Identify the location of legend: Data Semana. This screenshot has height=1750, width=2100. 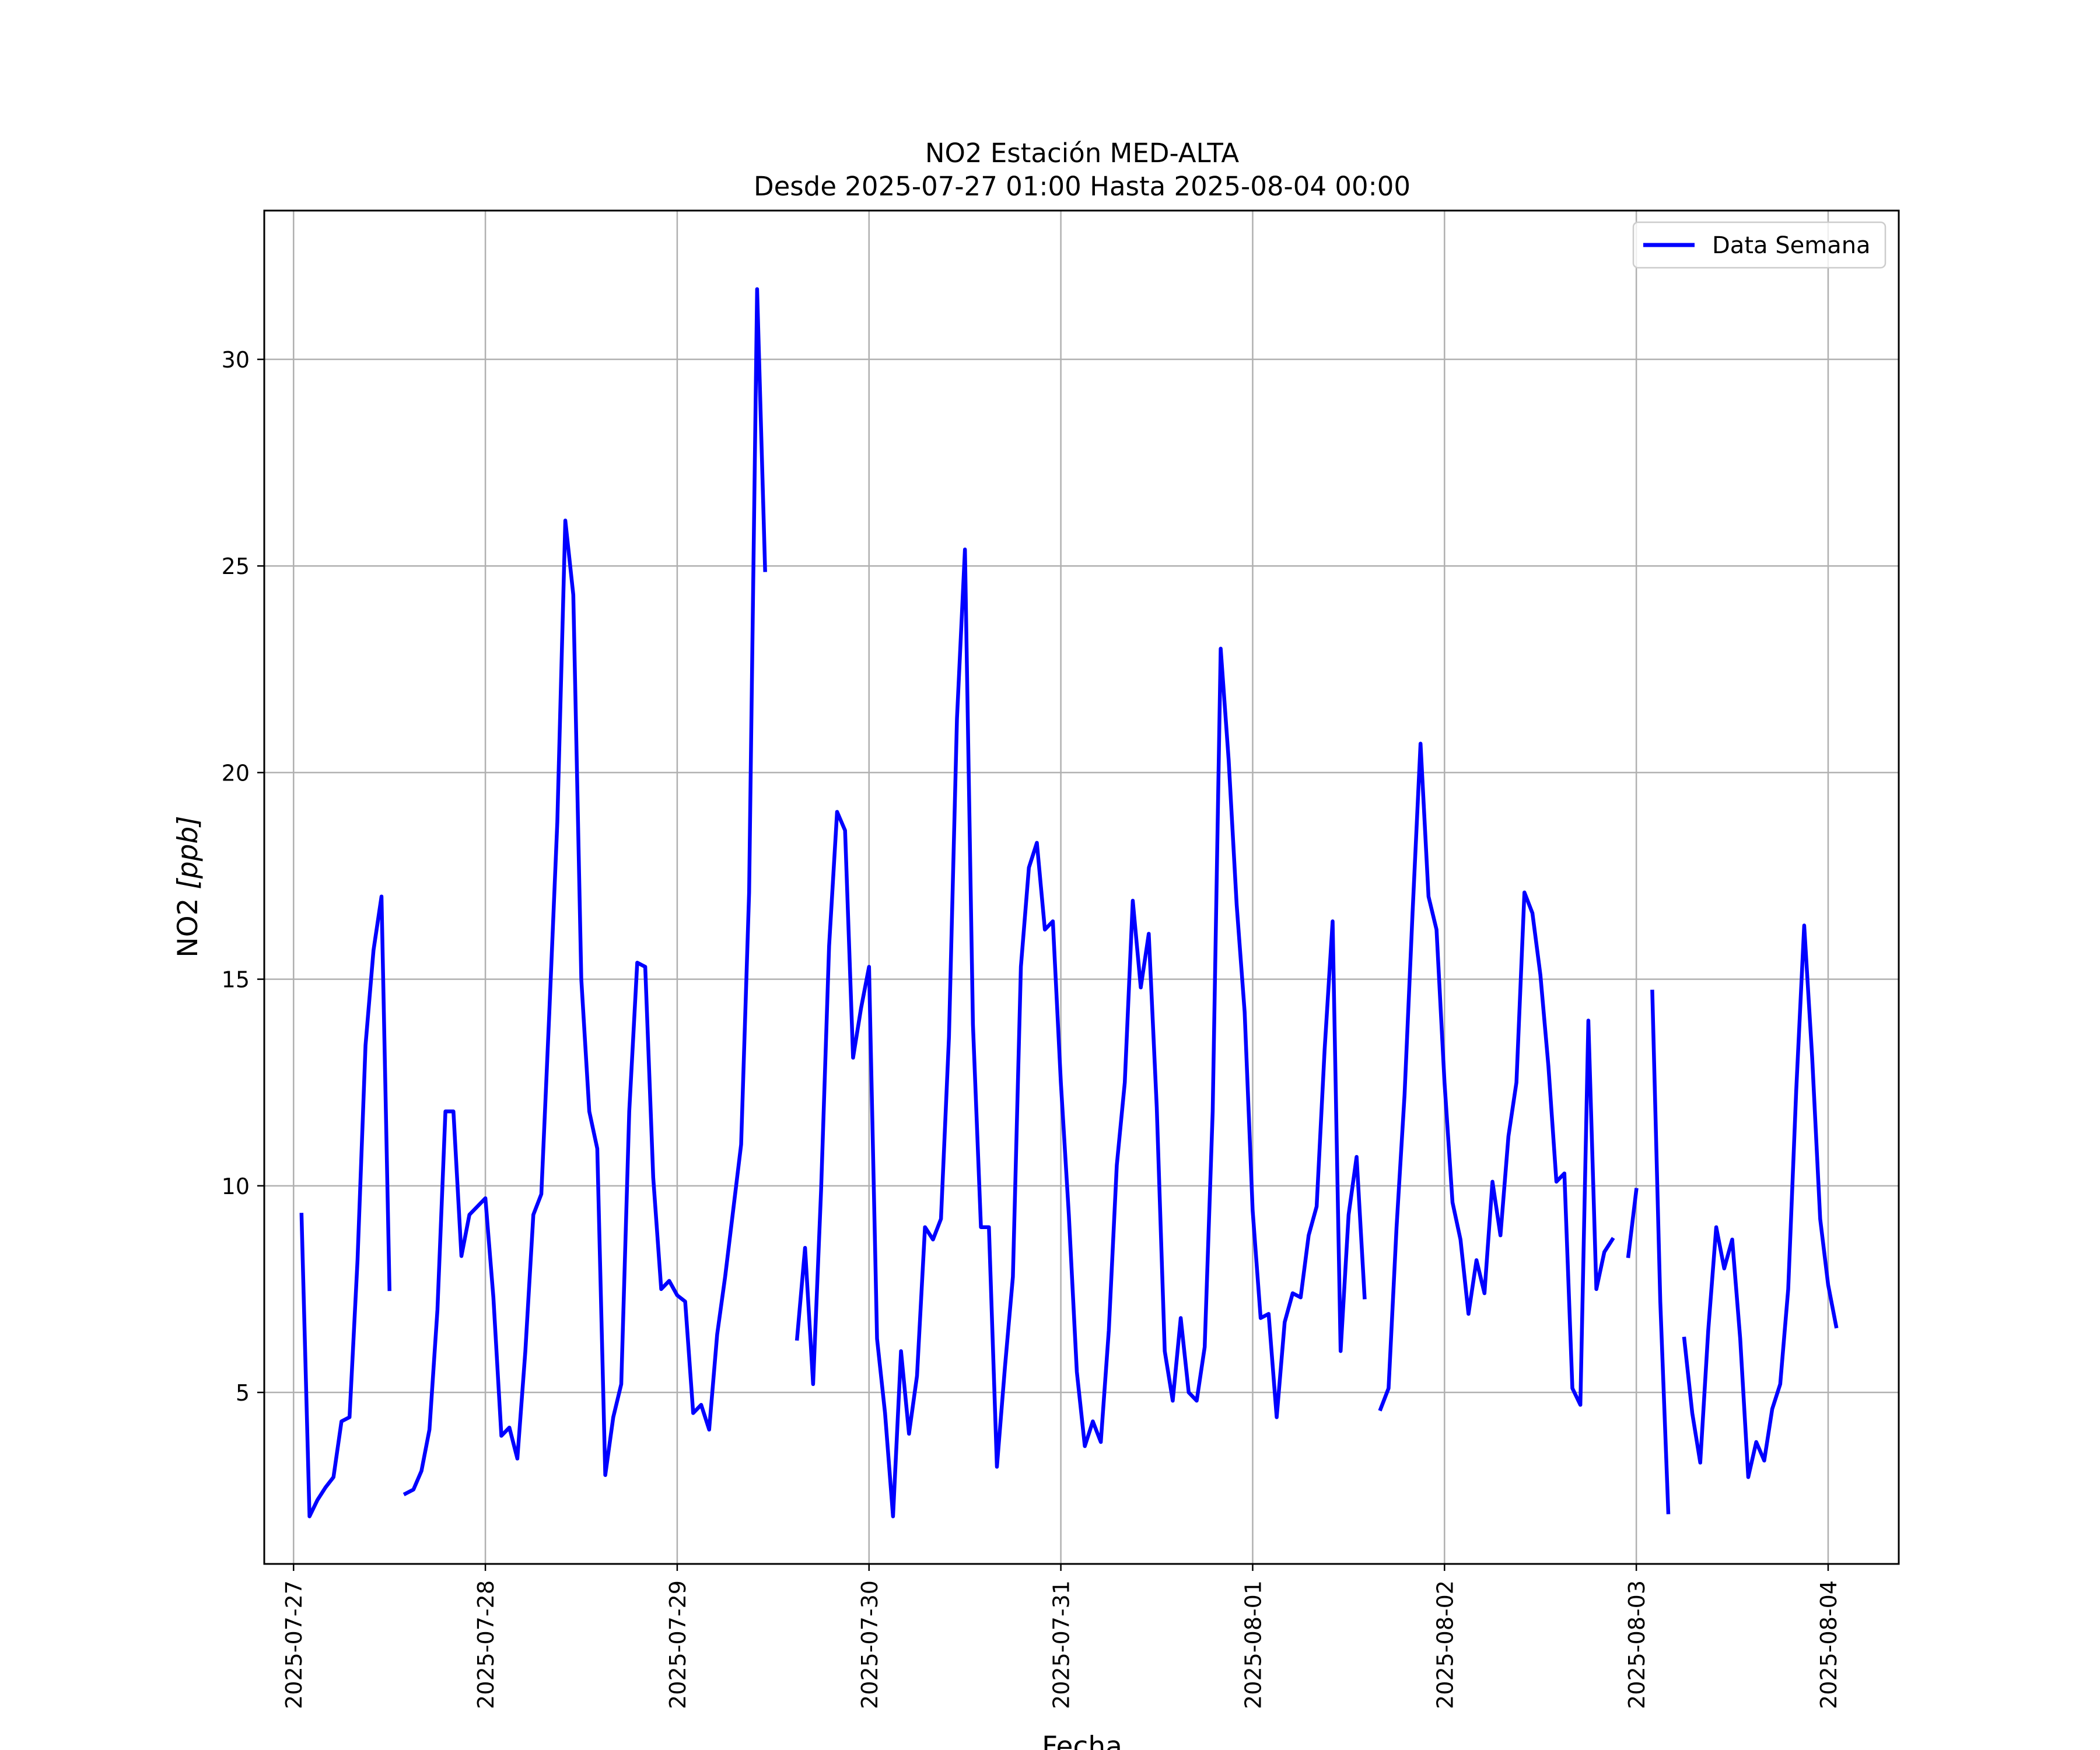
(1759, 245).